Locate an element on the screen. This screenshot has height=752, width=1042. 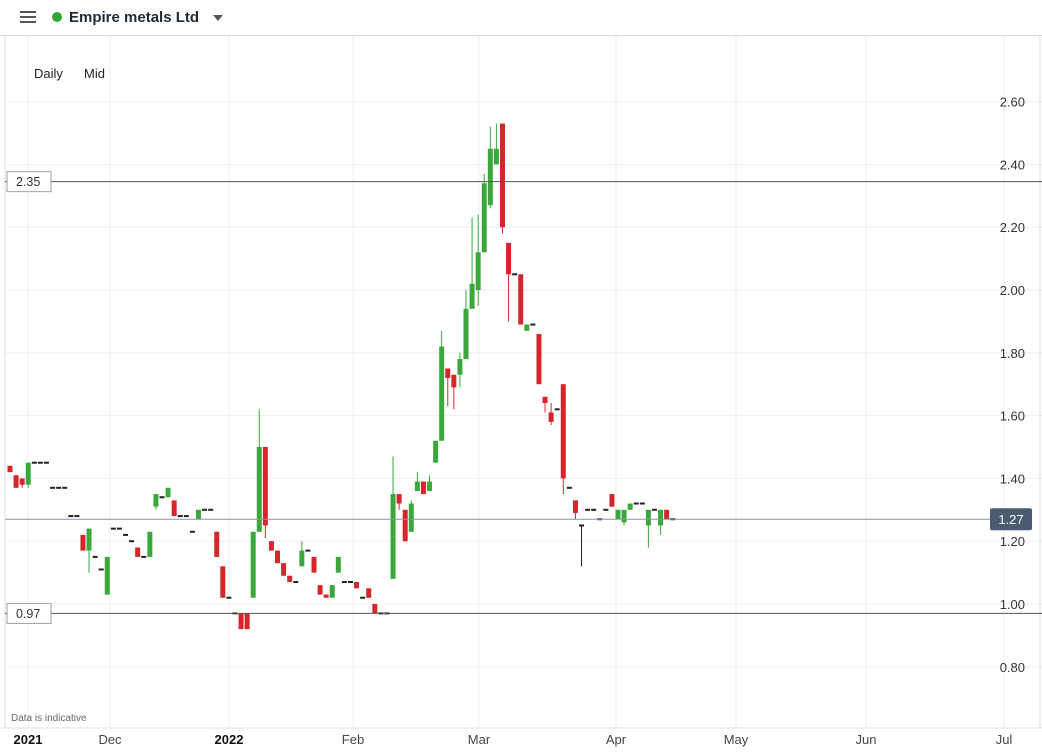
x-tick-label: Jul is located at coordinates (1004, 739).